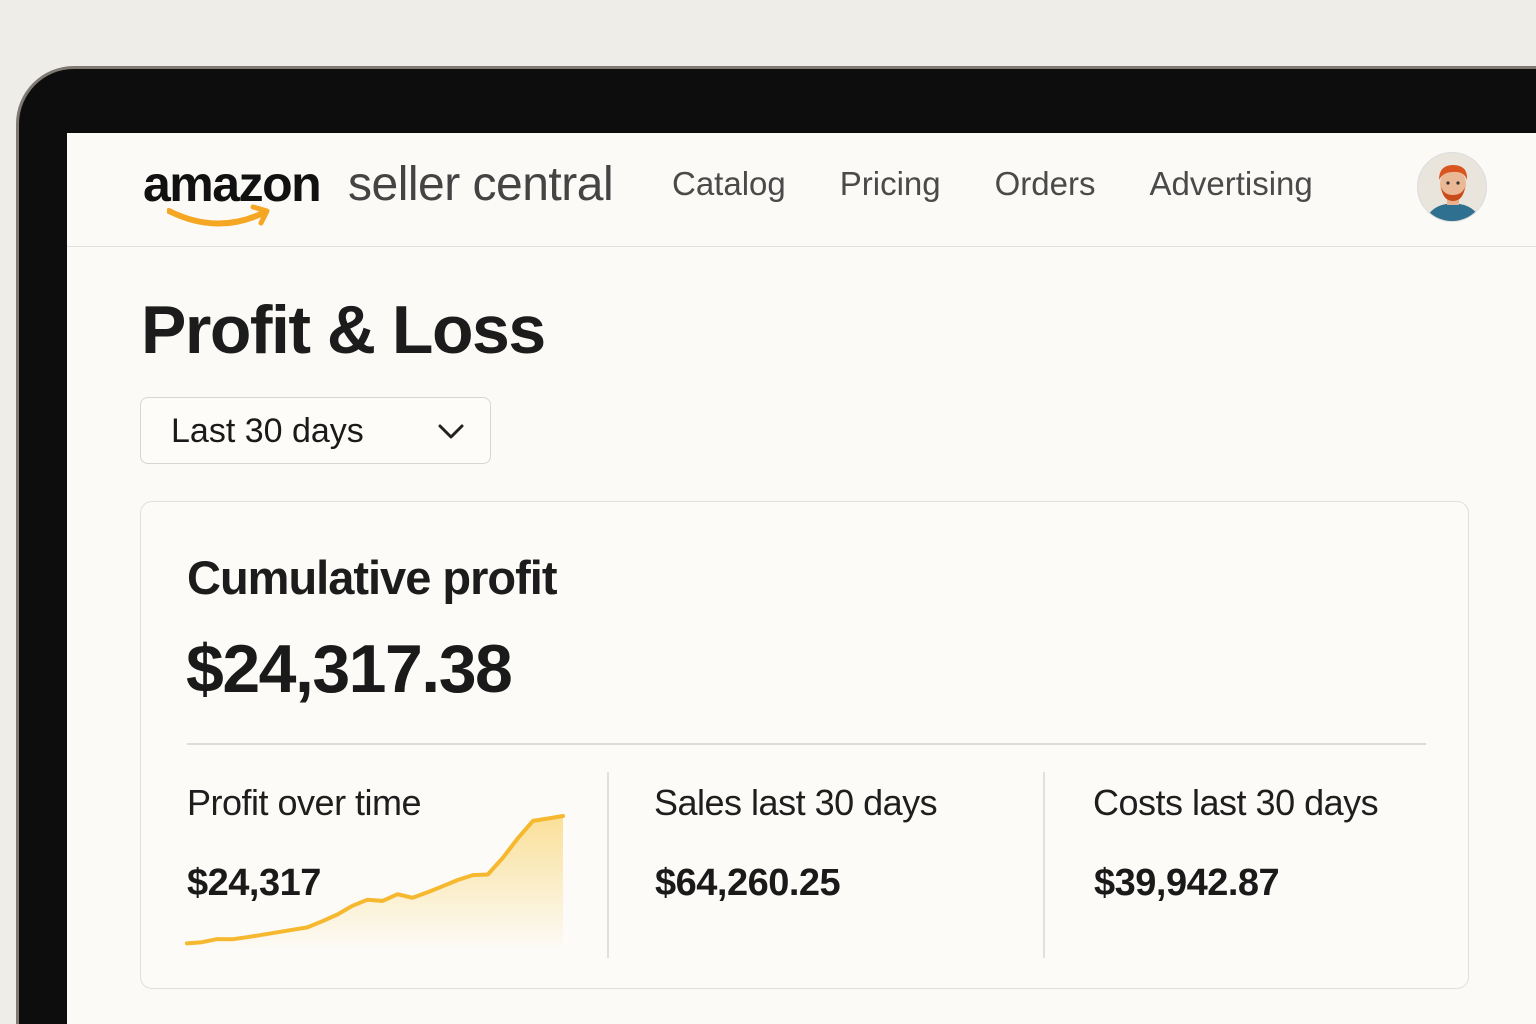 The image size is (1536, 1024). What do you see at coordinates (1453, 193) in the screenshot?
I see `avatar-person-icon` at bounding box center [1453, 193].